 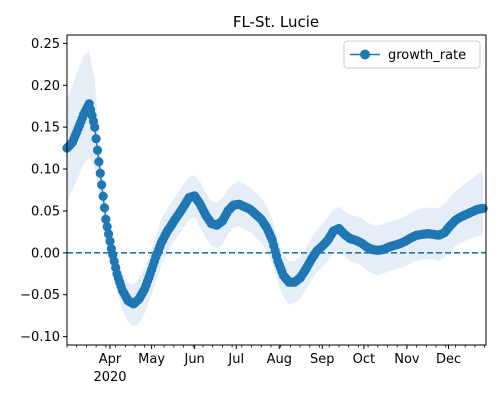 I want to click on legend-marker, so click(x=365, y=54).